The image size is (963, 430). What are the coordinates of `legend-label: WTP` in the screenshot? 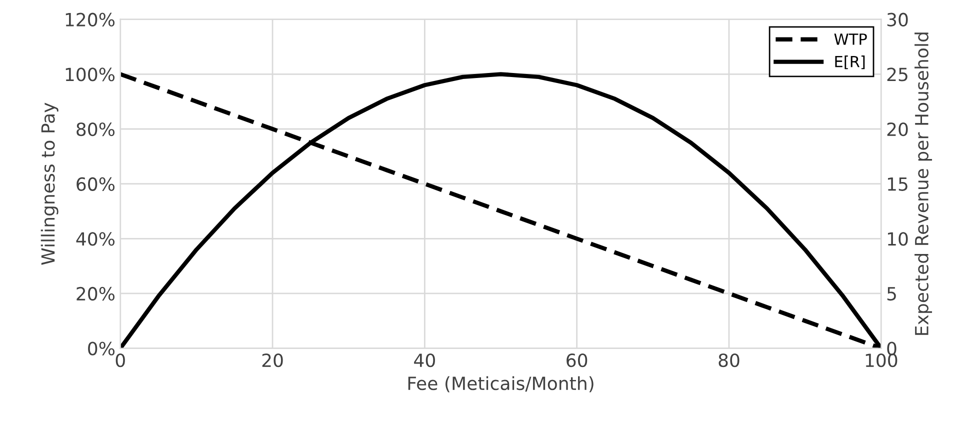 It's located at (850, 39).